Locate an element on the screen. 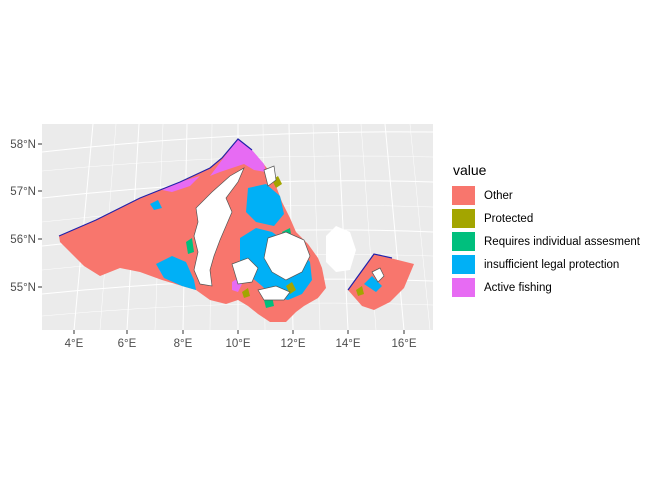 Image resolution: width=672 pixels, height=480 pixels. x-tick-label: 8°E is located at coordinates (183, 344).